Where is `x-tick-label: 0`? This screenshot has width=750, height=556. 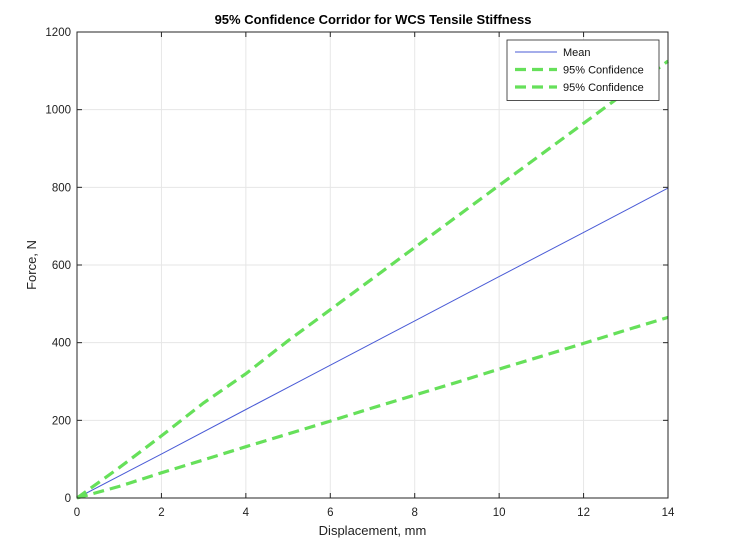 x-tick-label: 0 is located at coordinates (77, 513).